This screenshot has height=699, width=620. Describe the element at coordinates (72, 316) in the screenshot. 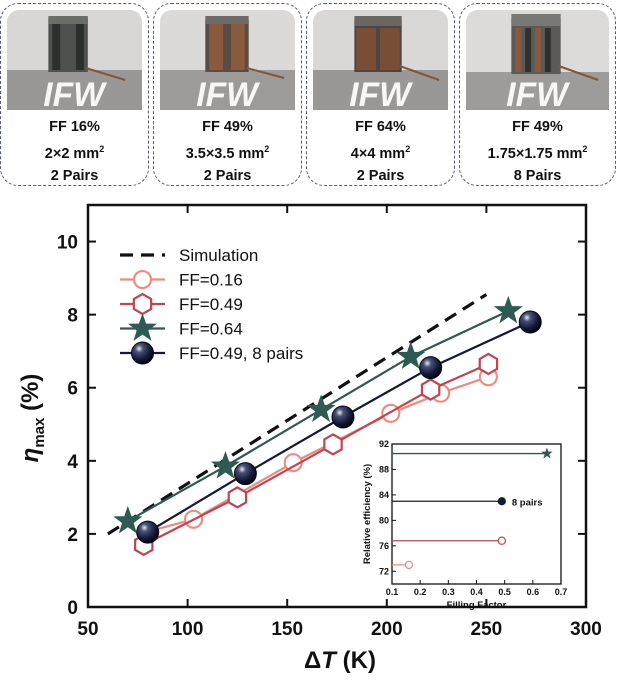

I see `y-tick-label: 8` at that location.